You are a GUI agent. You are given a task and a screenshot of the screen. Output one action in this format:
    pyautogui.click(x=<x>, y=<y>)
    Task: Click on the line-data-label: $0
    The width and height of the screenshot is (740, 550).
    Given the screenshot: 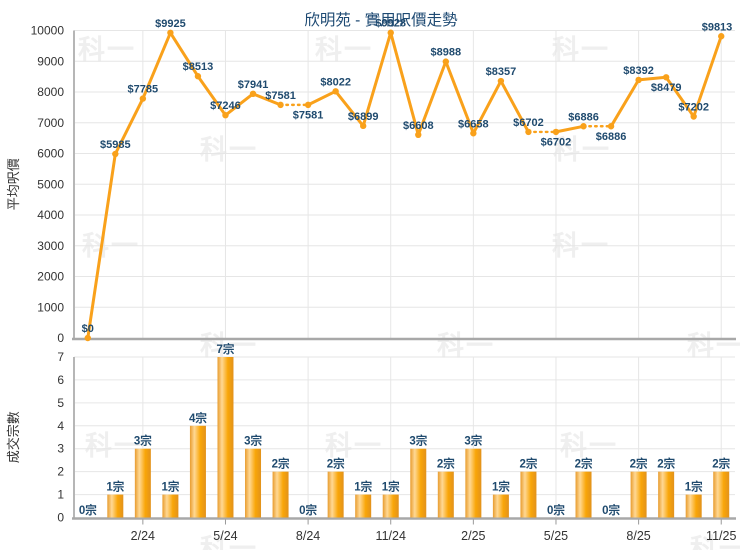 What is the action you would take?
    pyautogui.click(x=88, y=329)
    